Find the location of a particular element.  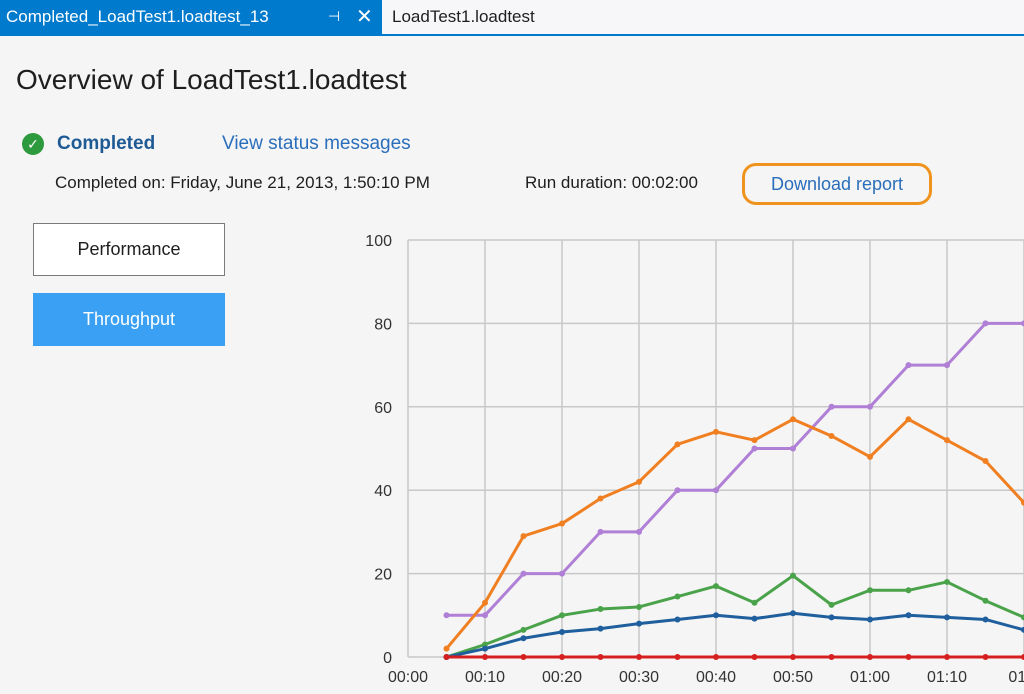

tab-loadtest1: LoadTest1.loadtest is located at coordinates (703, 17).